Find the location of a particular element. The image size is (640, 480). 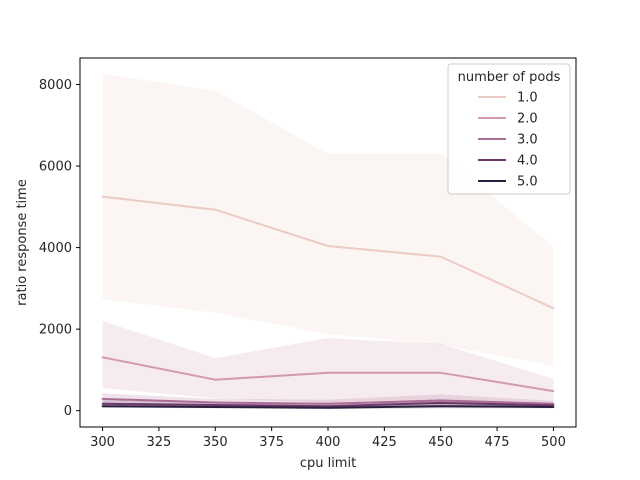

x-tick-label: 300 is located at coordinates (102, 442).